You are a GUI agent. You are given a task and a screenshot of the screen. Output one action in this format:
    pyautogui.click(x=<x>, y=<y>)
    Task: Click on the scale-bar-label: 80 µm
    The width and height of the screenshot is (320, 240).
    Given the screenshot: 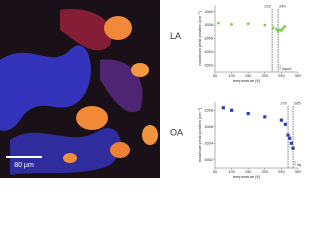 What is the action you would take?
    pyautogui.click(x=24, y=165)
    